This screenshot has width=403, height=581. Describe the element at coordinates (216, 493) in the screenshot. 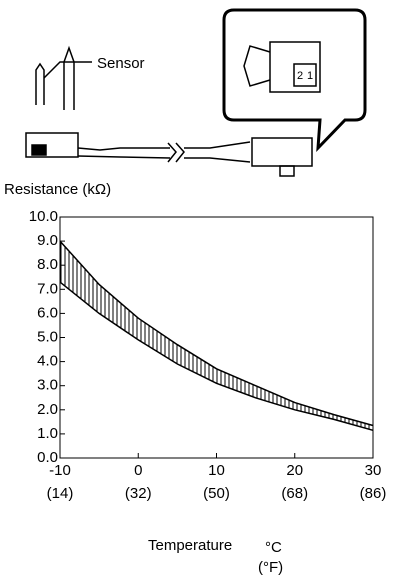

I see `x-tick-label-f: (50)` at that location.